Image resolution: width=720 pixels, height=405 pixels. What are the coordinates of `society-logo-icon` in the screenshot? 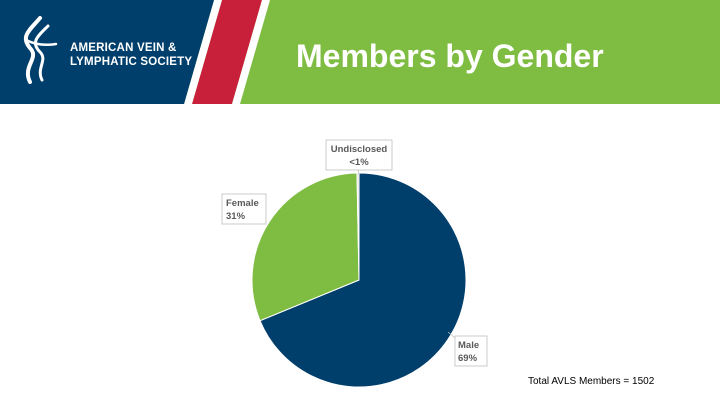 It's located at (40, 50).